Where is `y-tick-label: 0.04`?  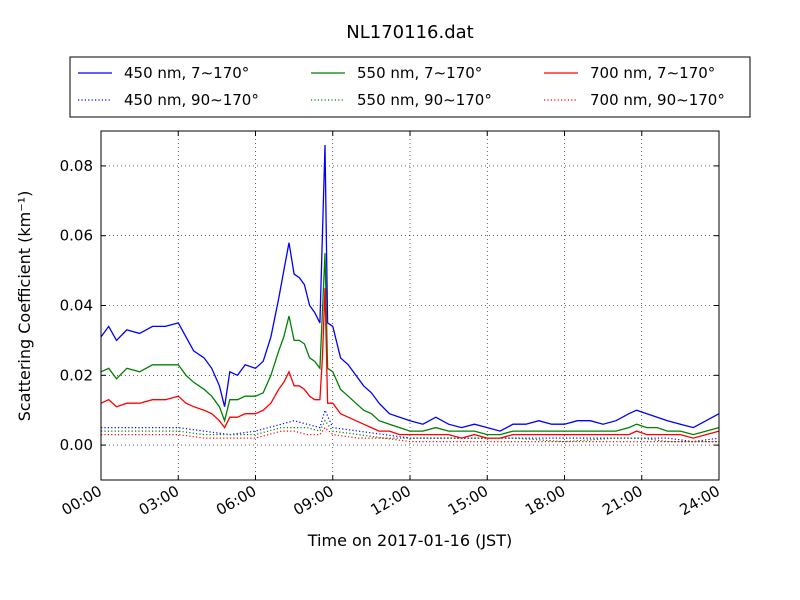
y-tick-label: 0.04 is located at coordinates (76, 306).